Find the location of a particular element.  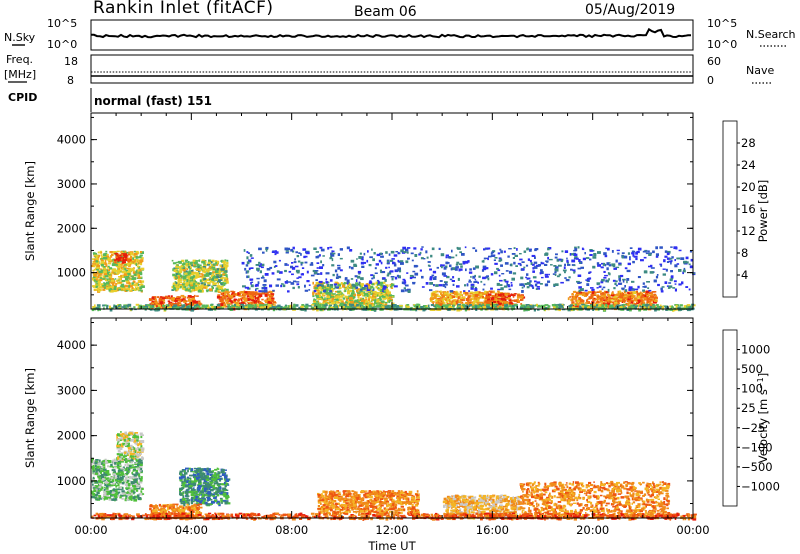

freq-left-tick-bottom: 8 is located at coordinates (70, 80).